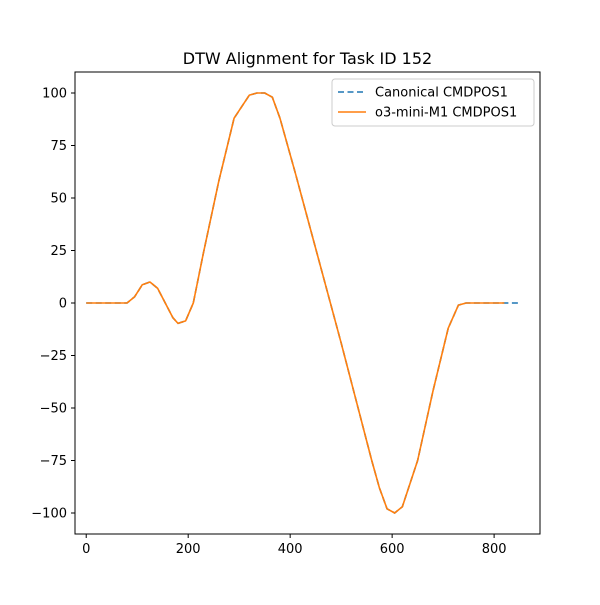 The image size is (600, 605). What do you see at coordinates (446, 113) in the screenshot?
I see `legend-label: o3-mini-M1 CMDPOS1` at bounding box center [446, 113].